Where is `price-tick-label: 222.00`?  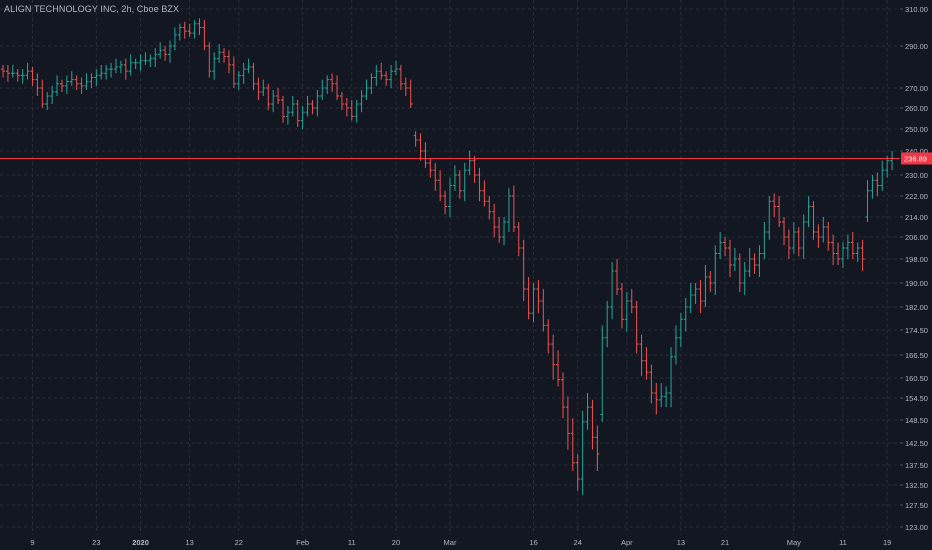 price-tick-label: 222.00 is located at coordinates (916, 196).